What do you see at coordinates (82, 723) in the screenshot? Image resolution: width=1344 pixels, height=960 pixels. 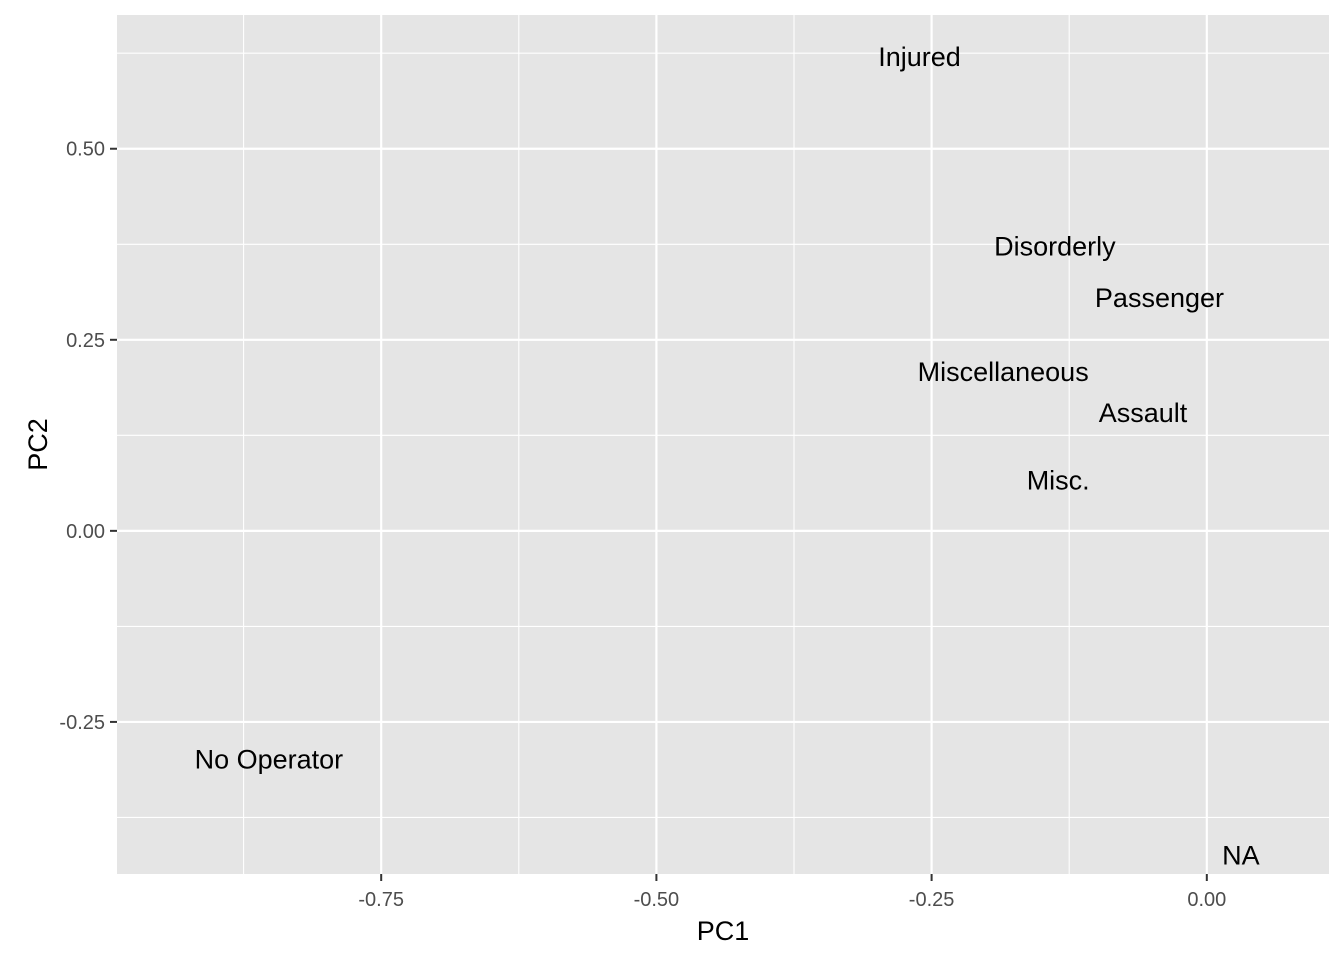 I see `y-tick-label: -0.25` at bounding box center [82, 723].